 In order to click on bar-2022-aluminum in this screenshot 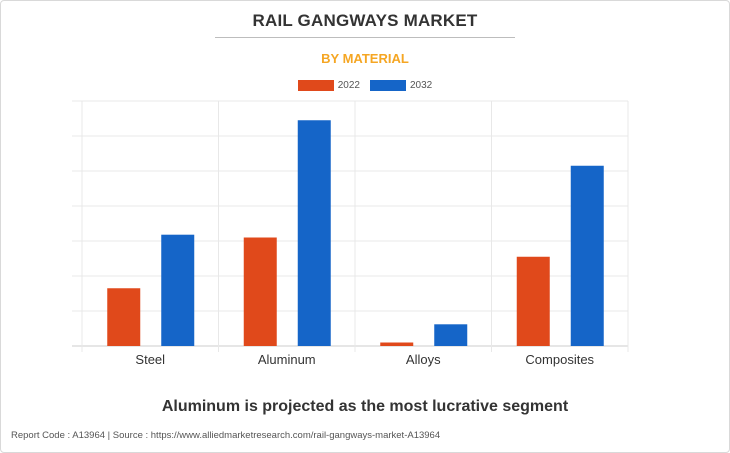, I will do `click(260, 291)`.